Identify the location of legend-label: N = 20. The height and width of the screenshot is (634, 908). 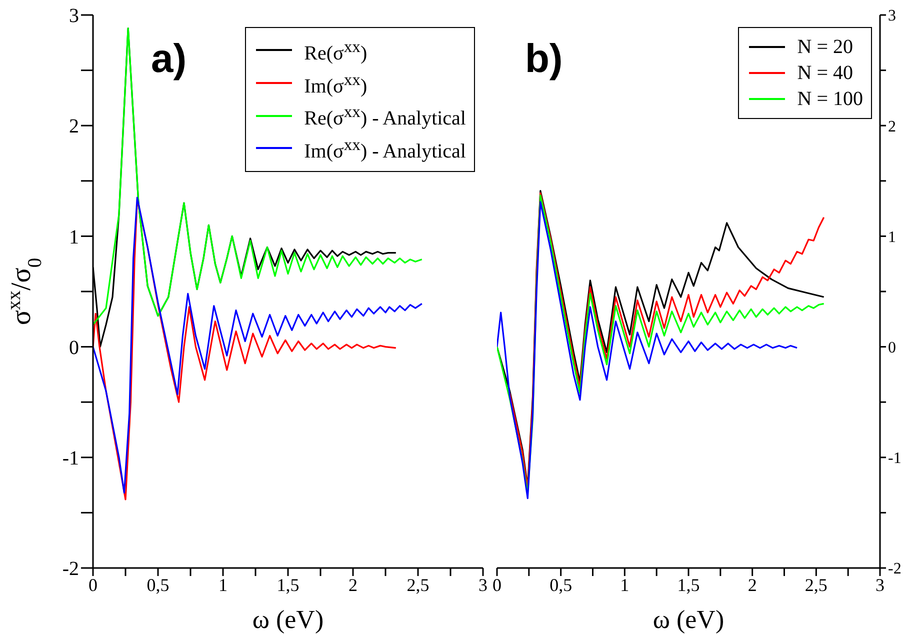
(825, 47).